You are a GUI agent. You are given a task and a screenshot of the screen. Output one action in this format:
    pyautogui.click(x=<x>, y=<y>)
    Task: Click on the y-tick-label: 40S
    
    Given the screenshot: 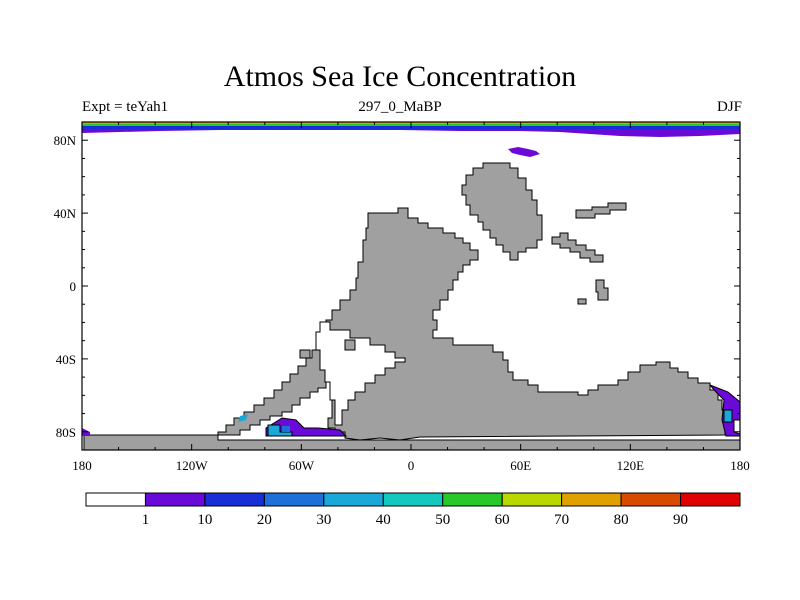 What is the action you would take?
    pyautogui.click(x=66, y=359)
    